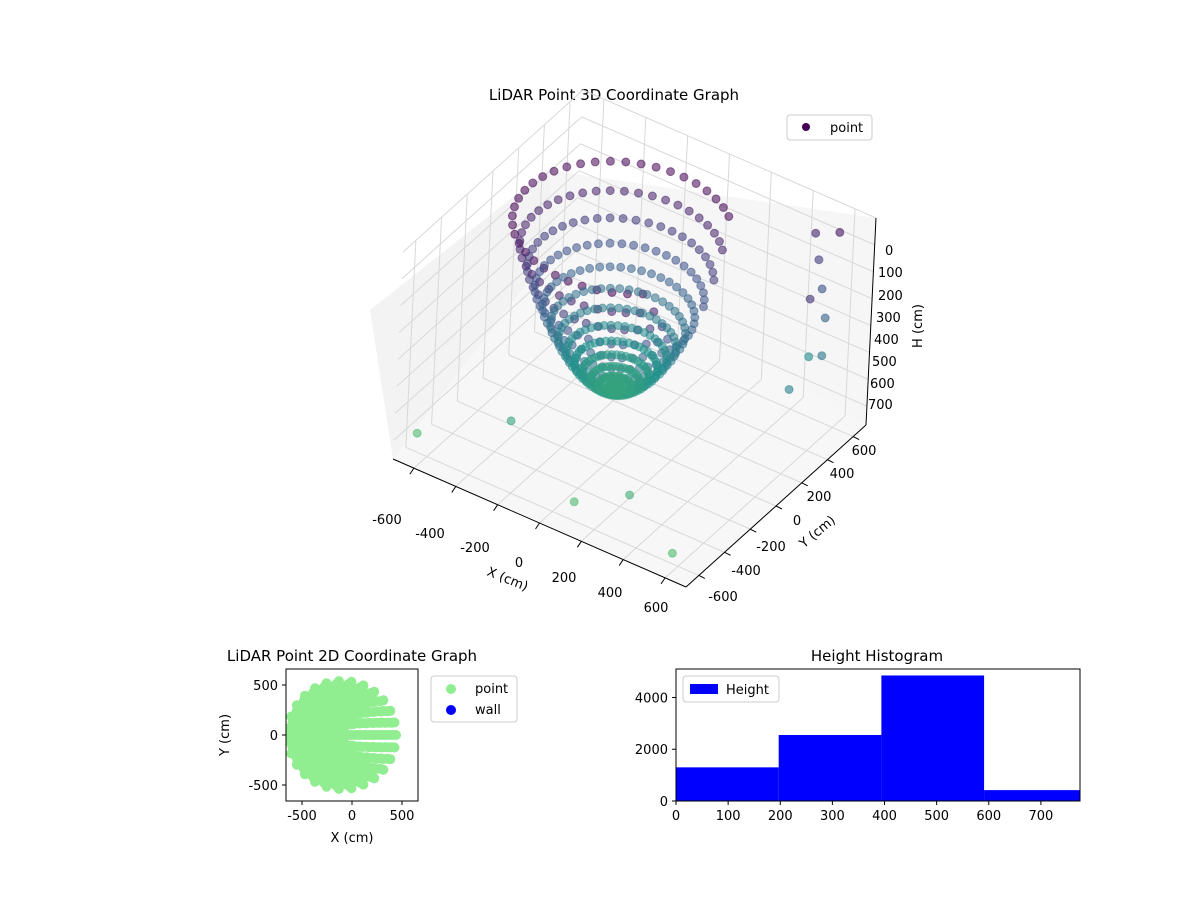 The image size is (1200, 900). What do you see at coordinates (655, 750) in the screenshot?
I see `histogram-y-ticks: 0 2000 4000` at bounding box center [655, 750].